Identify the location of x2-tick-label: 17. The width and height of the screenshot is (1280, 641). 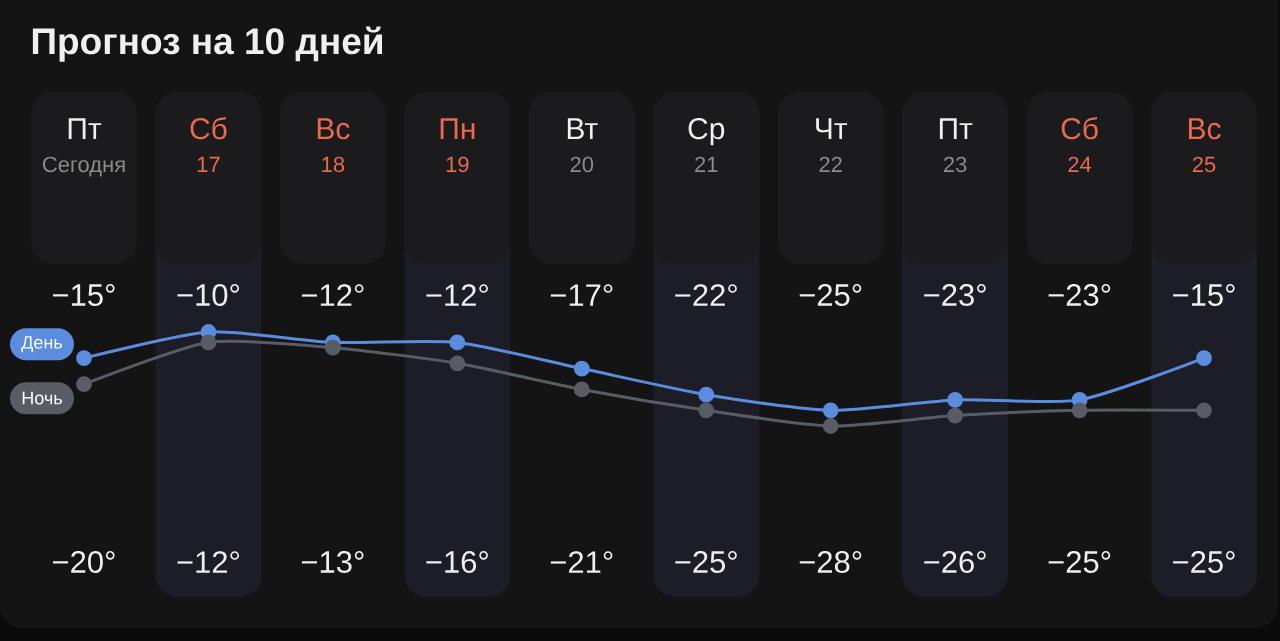
(208, 164).